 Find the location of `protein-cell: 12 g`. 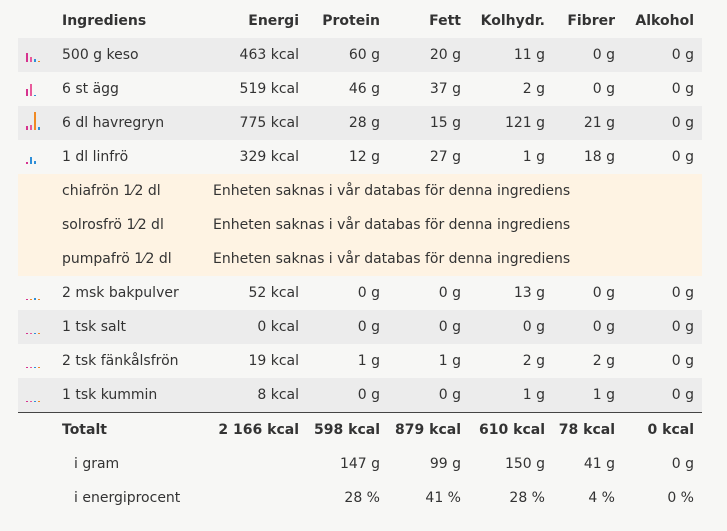

protein-cell: 12 g is located at coordinates (364, 157).